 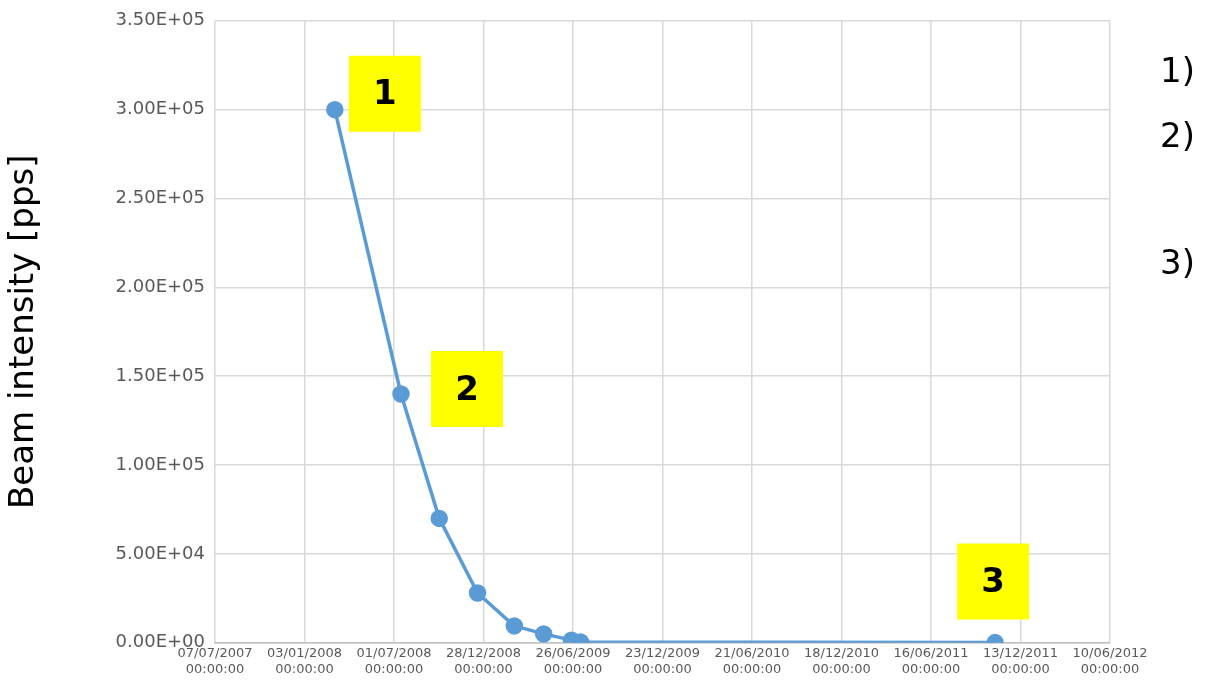 What do you see at coordinates (1020, 660) in the screenshot?
I see `x-tick-label: 13/12/2011 00:00:00` at bounding box center [1020, 660].